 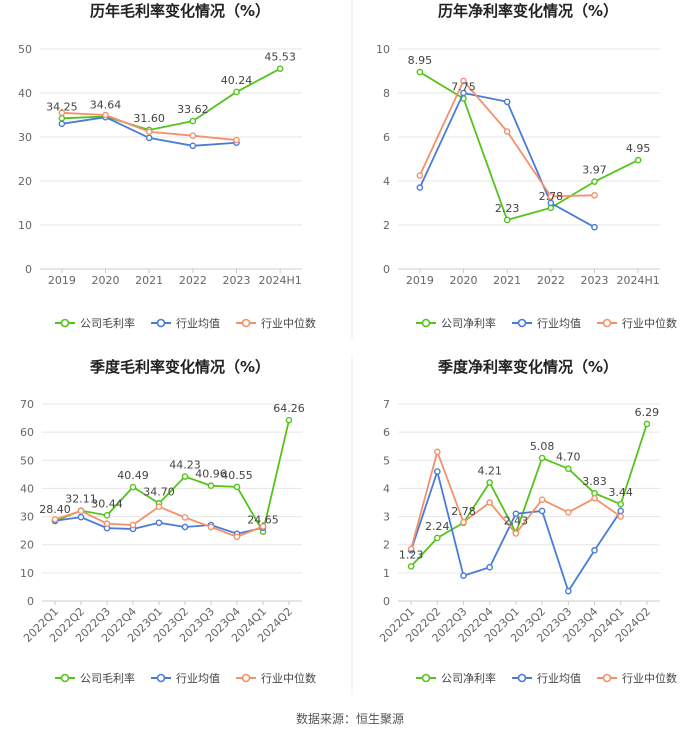 I want to click on data-label: 30.44, so click(x=107, y=503).